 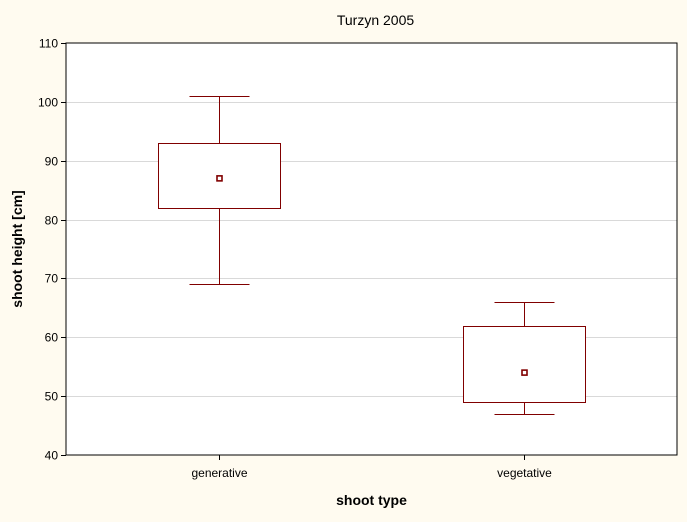 What do you see at coordinates (371, 467) in the screenshot?
I see `x-axis-ticks: generative vegetative` at bounding box center [371, 467].